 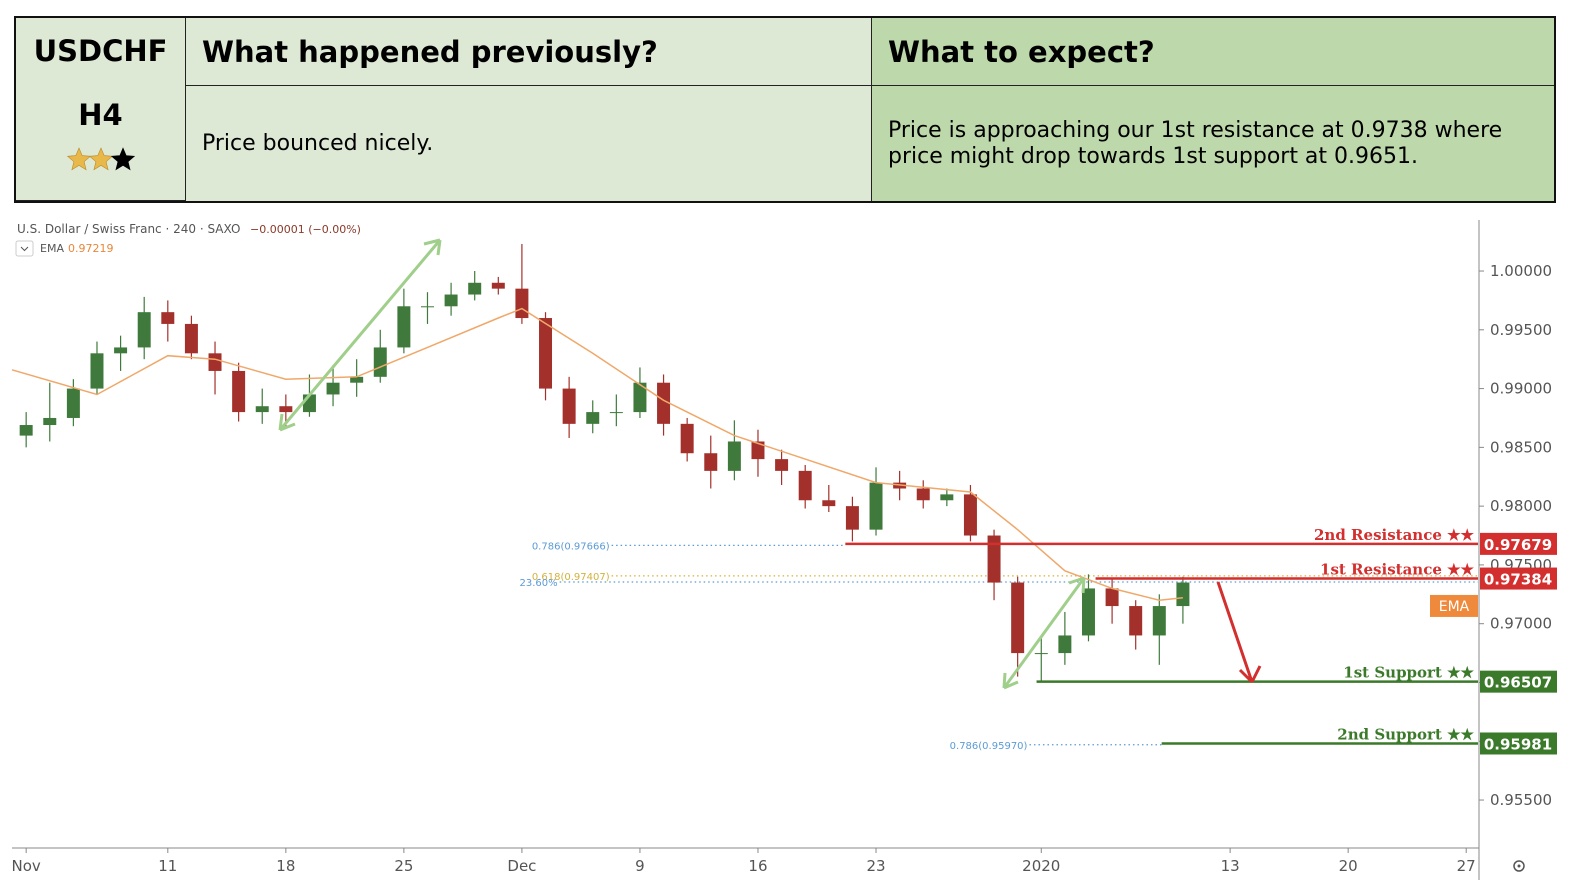 I want to click on price-tag-label: 0.96507, so click(x=1518, y=683).